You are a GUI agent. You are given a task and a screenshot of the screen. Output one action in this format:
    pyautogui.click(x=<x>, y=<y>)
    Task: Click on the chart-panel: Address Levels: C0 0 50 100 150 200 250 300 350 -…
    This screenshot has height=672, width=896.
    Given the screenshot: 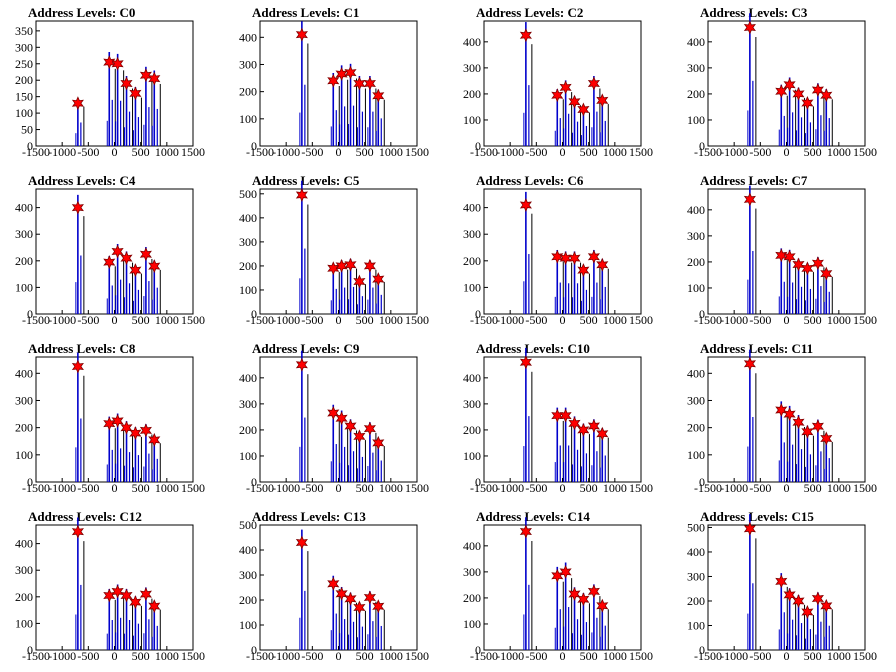 What is the action you would take?
    pyautogui.click(x=110, y=82)
    